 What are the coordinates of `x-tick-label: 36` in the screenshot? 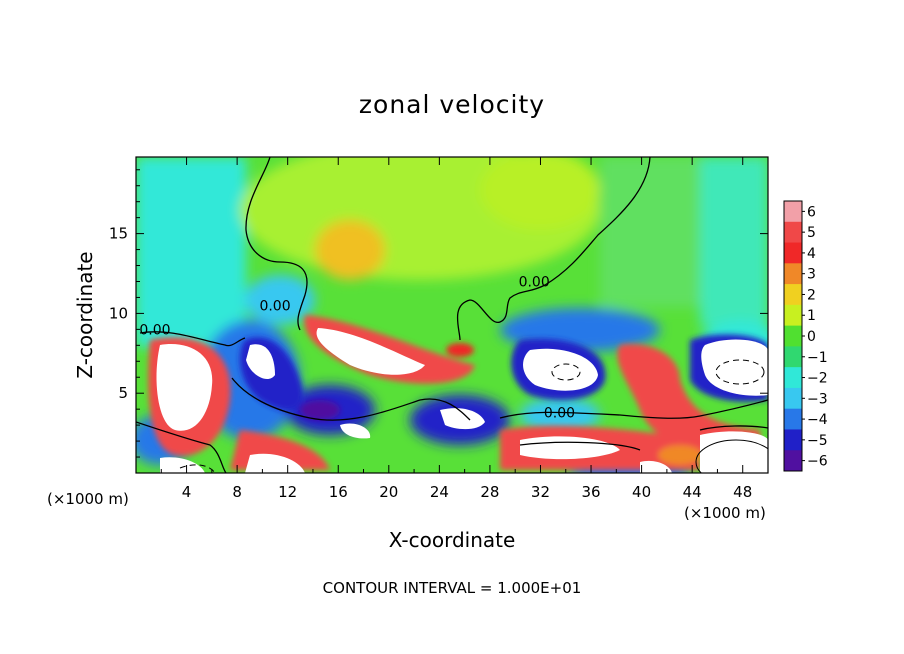 It's located at (590, 492).